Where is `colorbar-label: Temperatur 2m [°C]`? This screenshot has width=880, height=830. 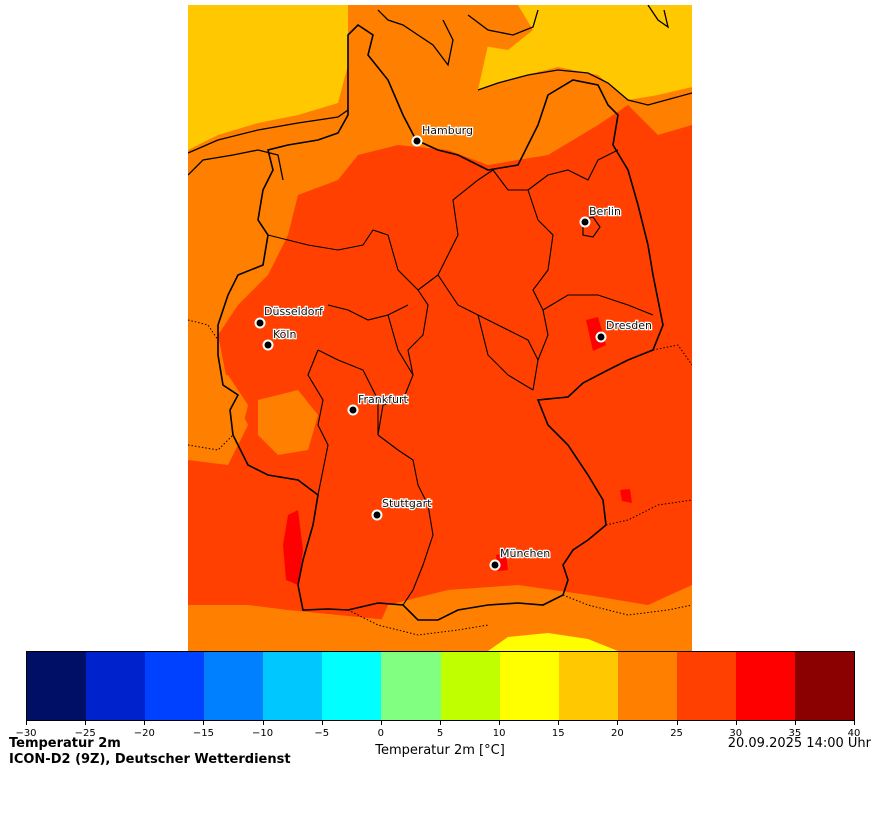
colorbar-label: Temperatur 2m [°C] is located at coordinates (440, 750).